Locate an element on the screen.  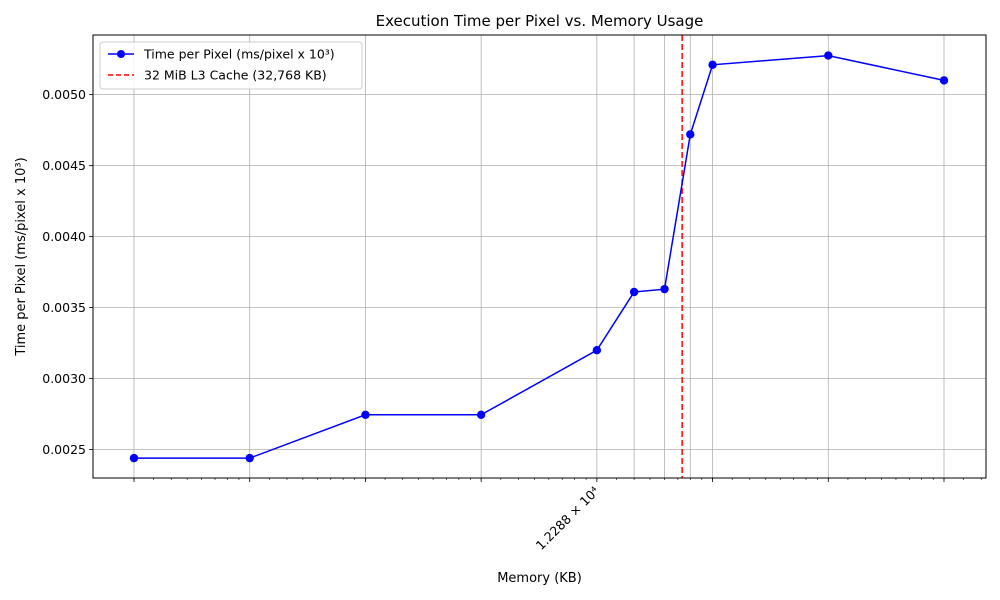
legend-reference-label: 32 MiB L3 Cache (32,768 KB) is located at coordinates (235, 75).